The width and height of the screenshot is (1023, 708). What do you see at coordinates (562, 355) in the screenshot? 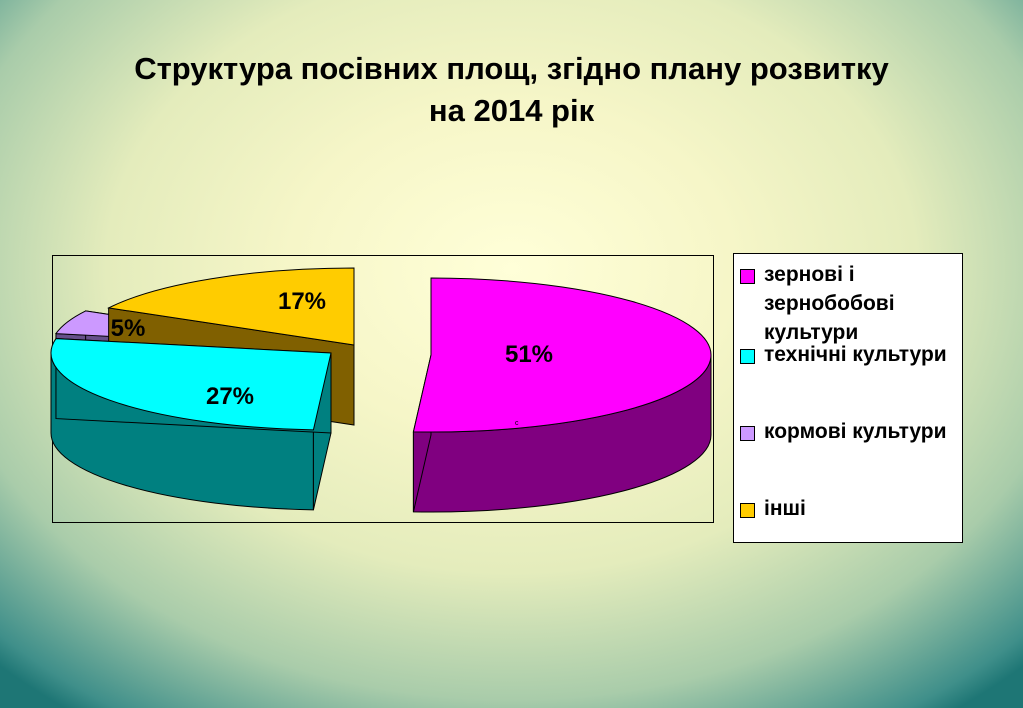
I see `pie-top-grain` at bounding box center [562, 355].